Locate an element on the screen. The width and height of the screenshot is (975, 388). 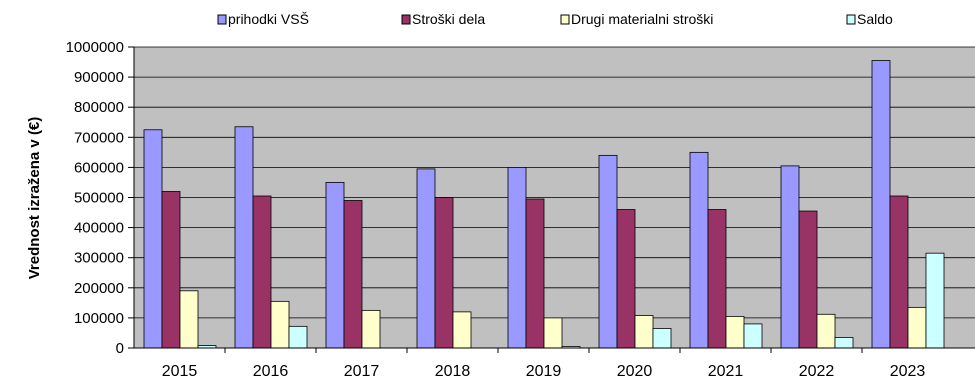
y-tick-label: 600000 is located at coordinates (99, 167).